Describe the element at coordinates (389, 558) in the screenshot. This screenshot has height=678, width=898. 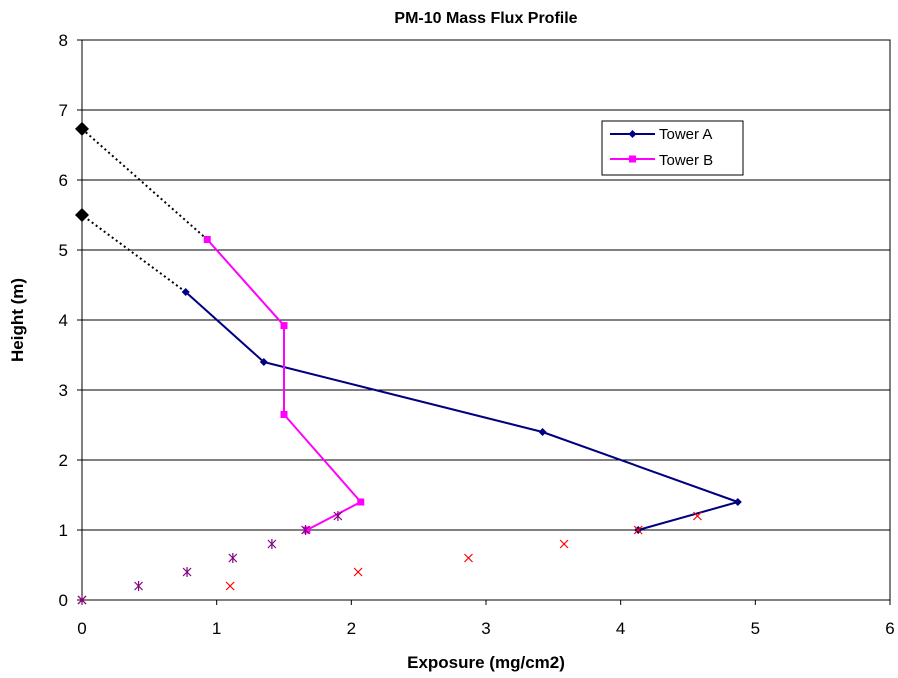
I see `scatter-markers` at that location.